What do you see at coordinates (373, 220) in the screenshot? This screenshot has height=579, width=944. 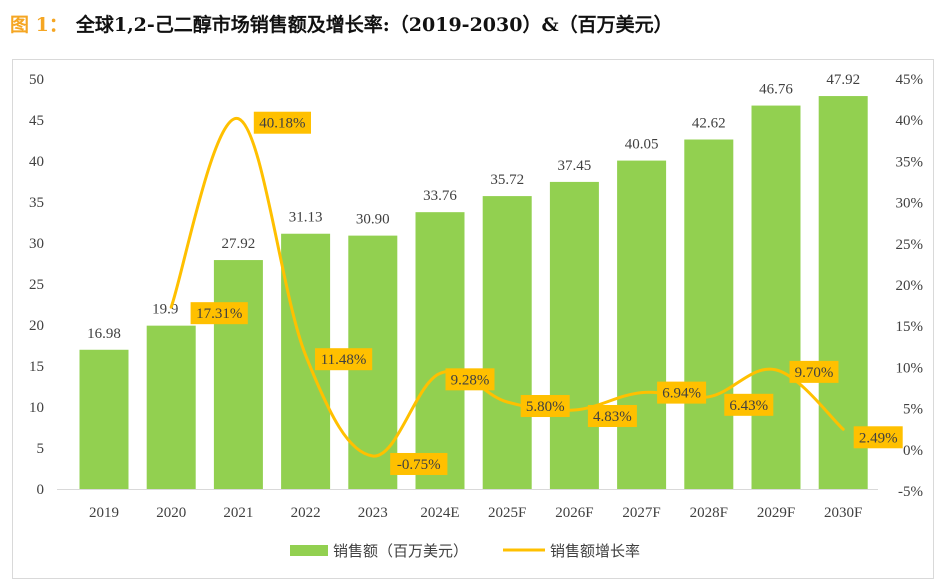 I see `bar-value-label: 30.90` at bounding box center [373, 220].